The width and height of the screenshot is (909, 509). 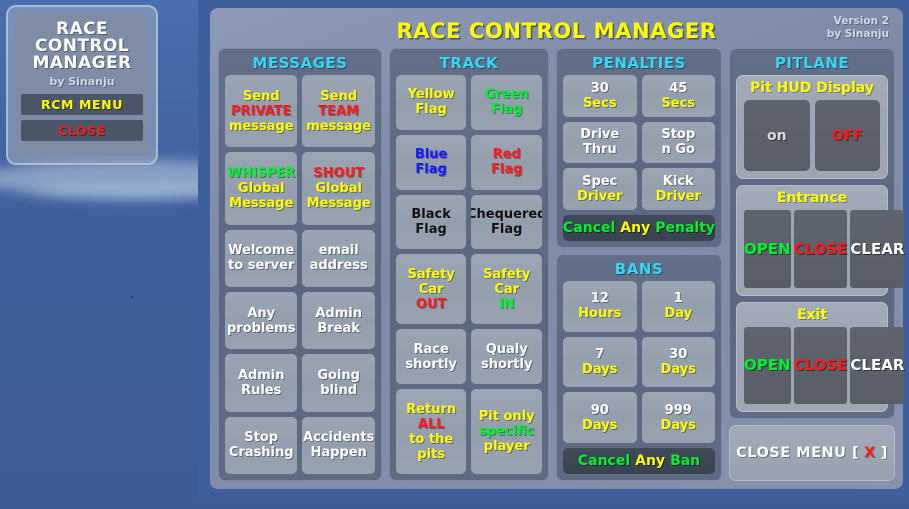 I want to click on track-button-7: Safety Car IN, so click(x=506, y=289).